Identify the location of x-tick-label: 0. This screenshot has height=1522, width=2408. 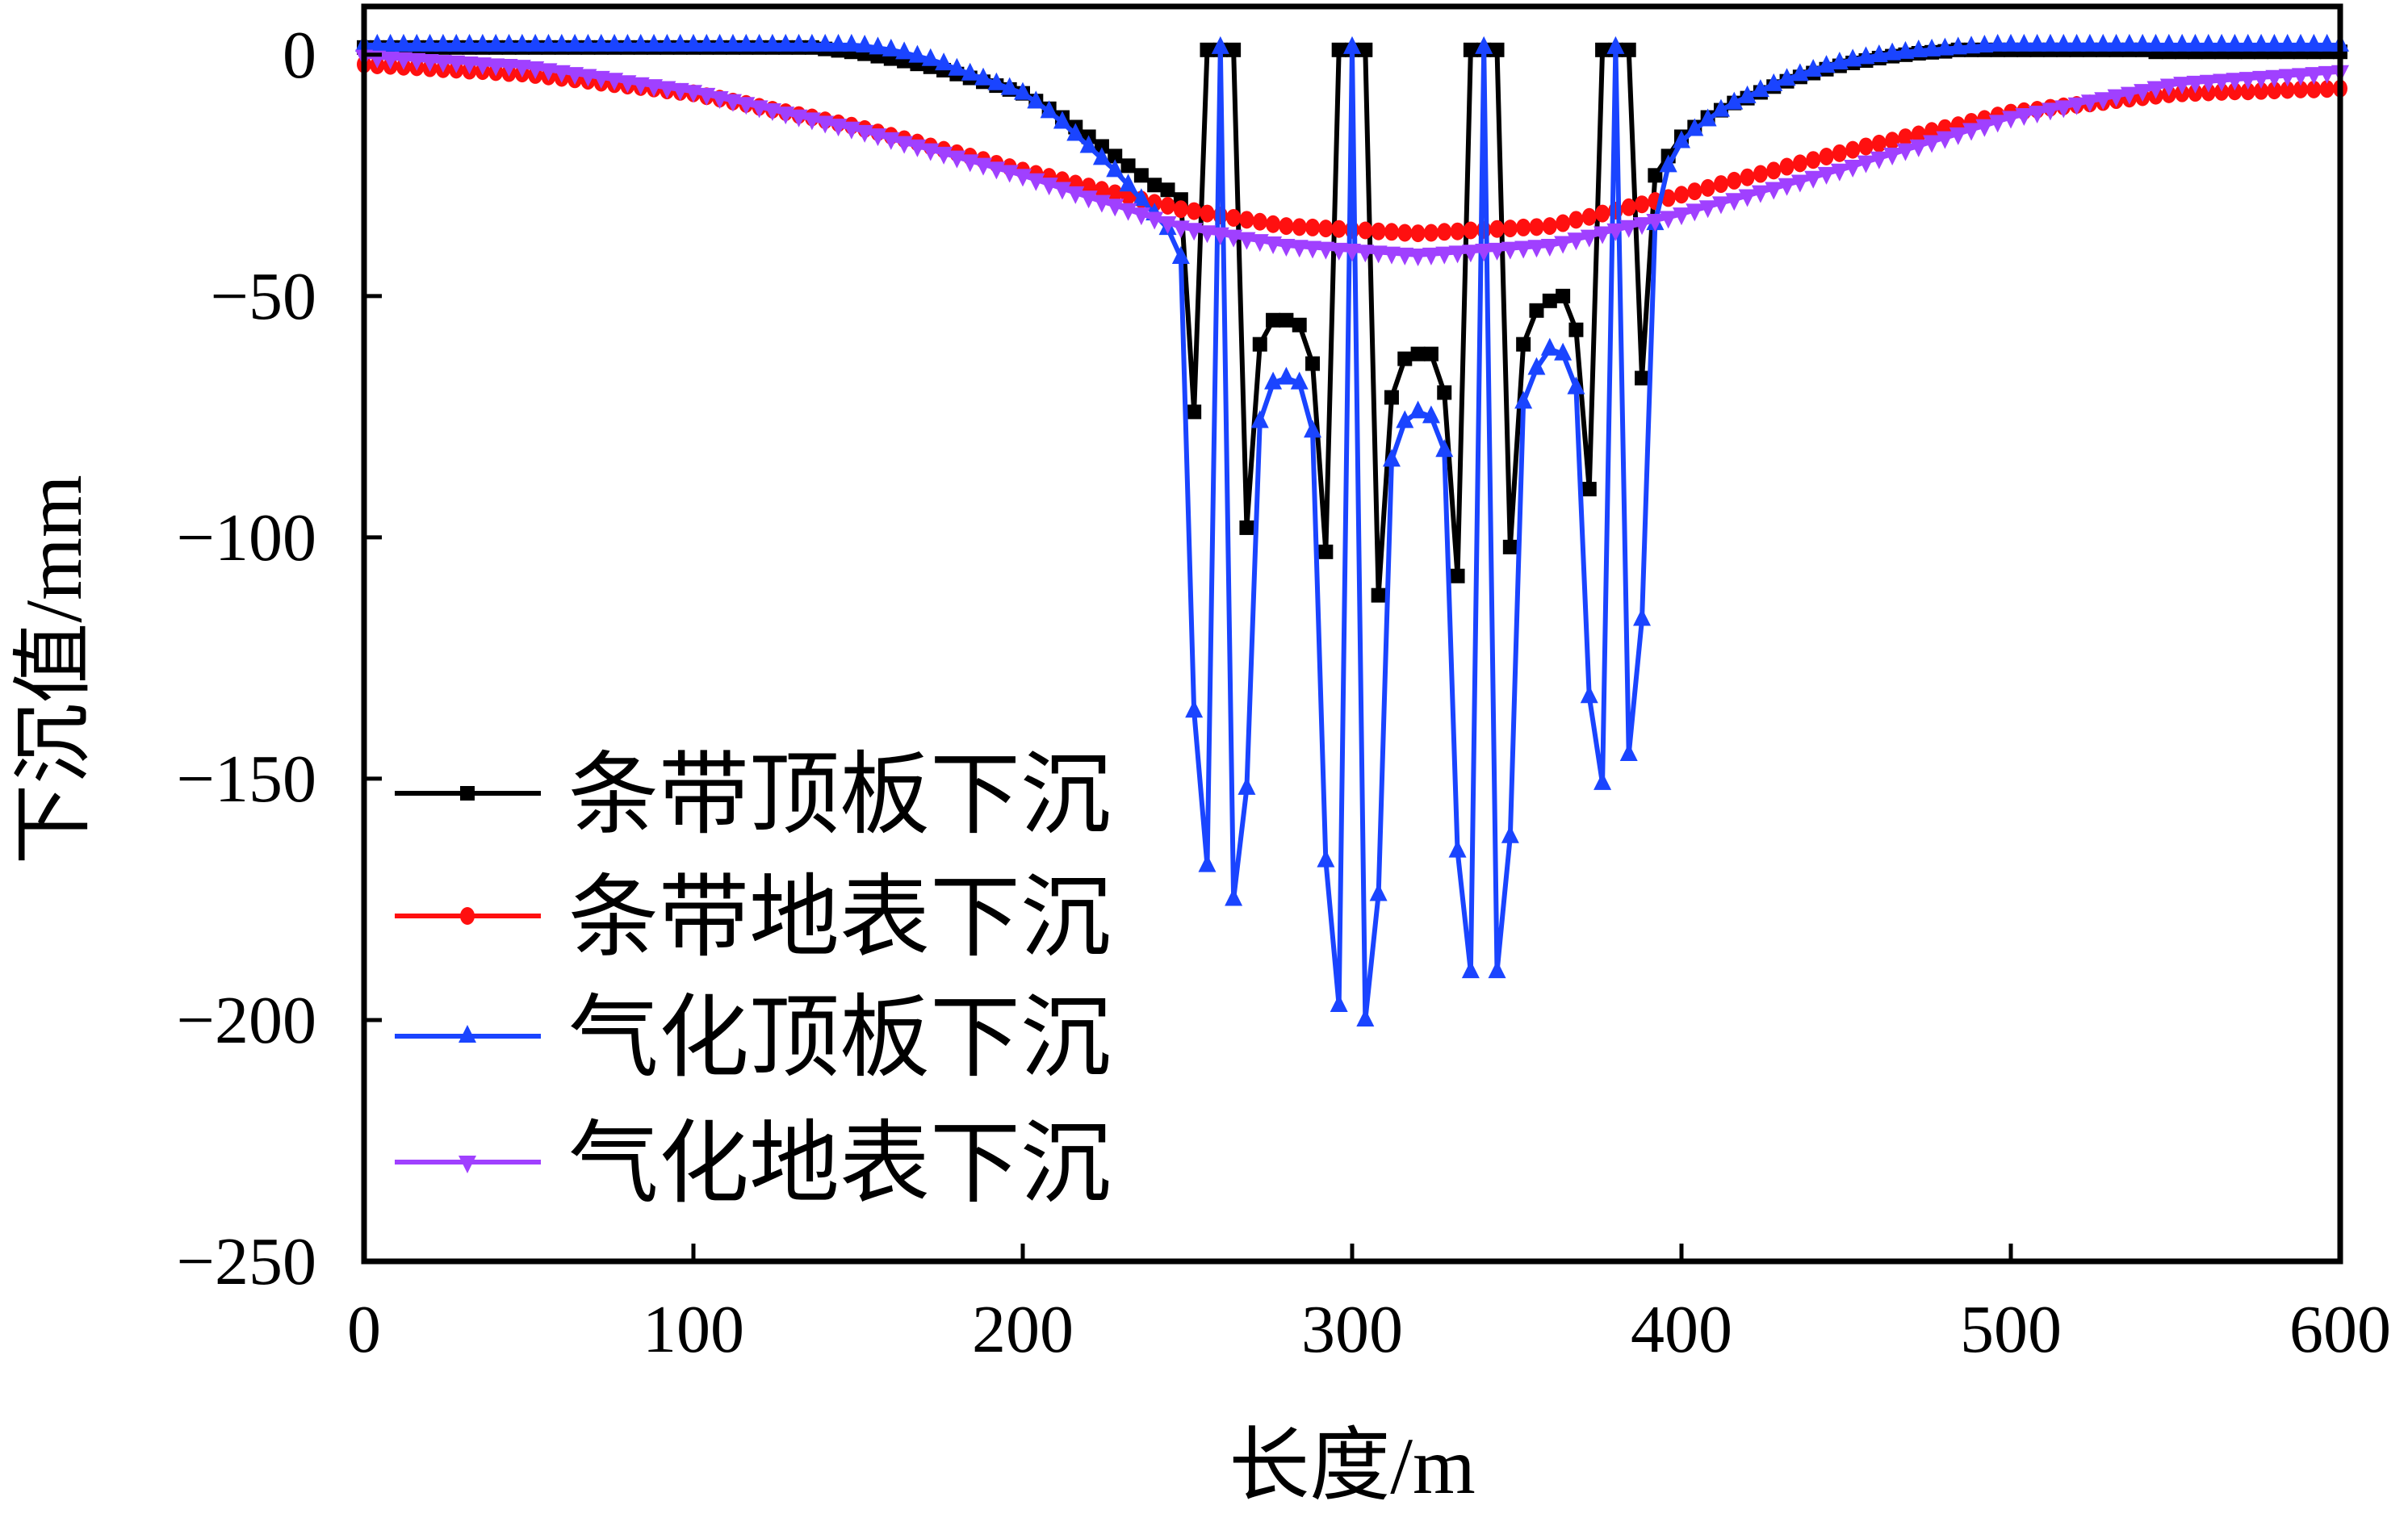
(364, 1330).